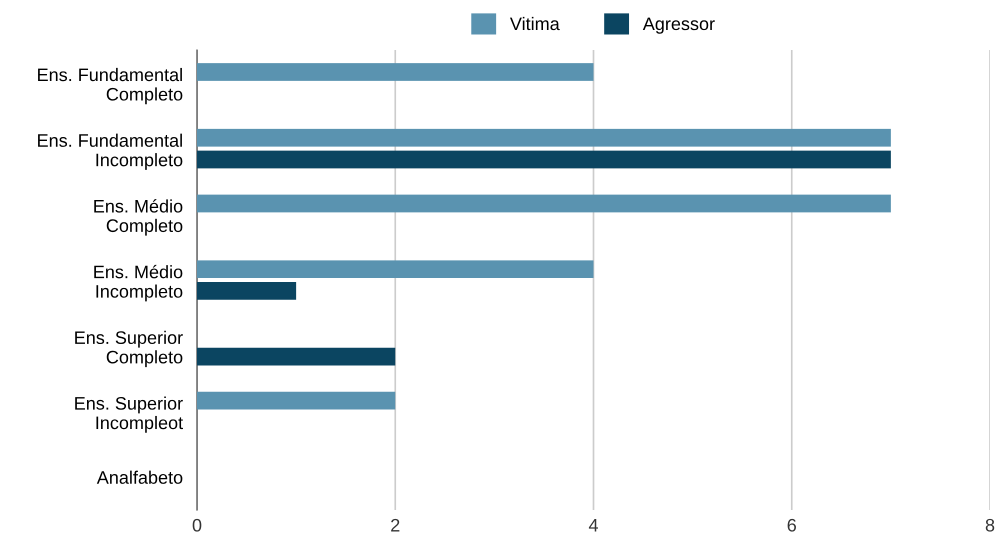 This screenshot has width=1000, height=538. Describe the element at coordinates (678, 26) in the screenshot. I see `legend-label: Agressor` at that location.